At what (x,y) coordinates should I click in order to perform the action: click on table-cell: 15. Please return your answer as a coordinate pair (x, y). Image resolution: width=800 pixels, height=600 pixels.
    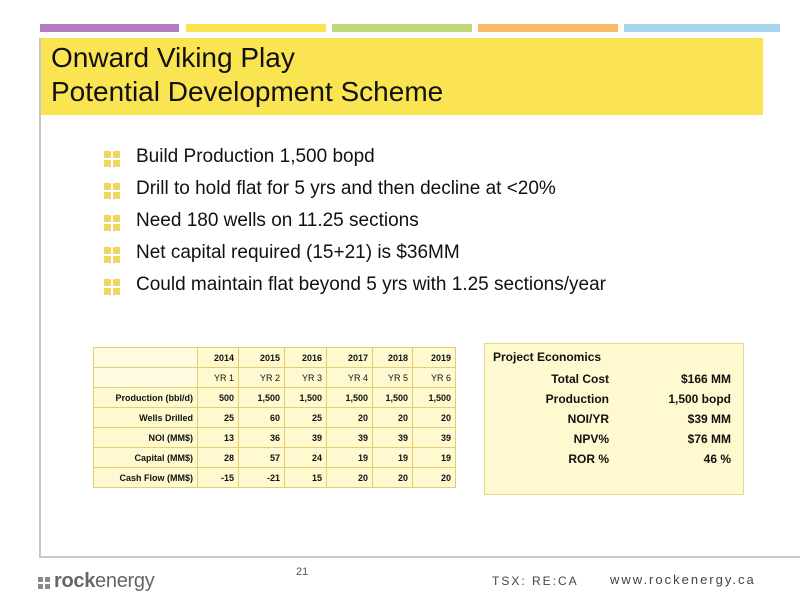
    Looking at the image, I should click on (305, 477).